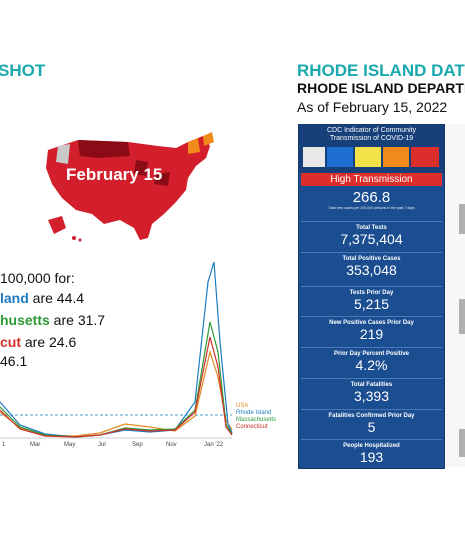 This screenshot has width=465, height=550. What do you see at coordinates (371, 293) in the screenshot?
I see `stat-label: Tests Prior Day` at bounding box center [371, 293].